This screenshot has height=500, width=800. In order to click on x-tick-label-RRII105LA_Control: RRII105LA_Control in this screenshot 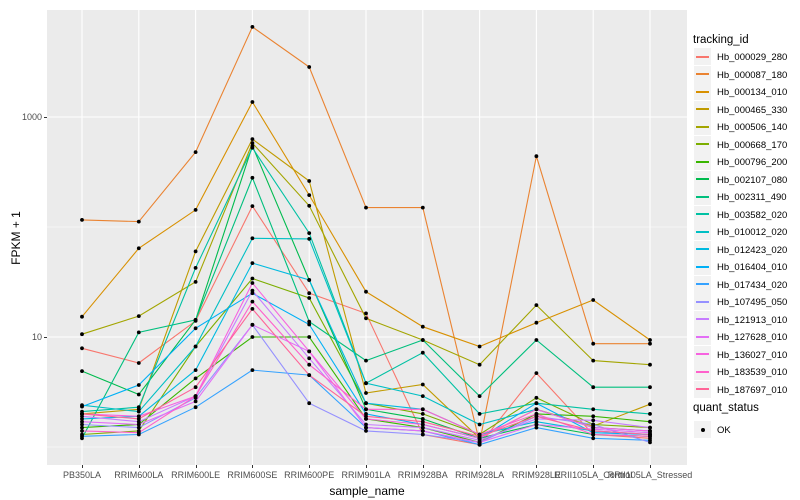, I will do `click(593, 475)`.